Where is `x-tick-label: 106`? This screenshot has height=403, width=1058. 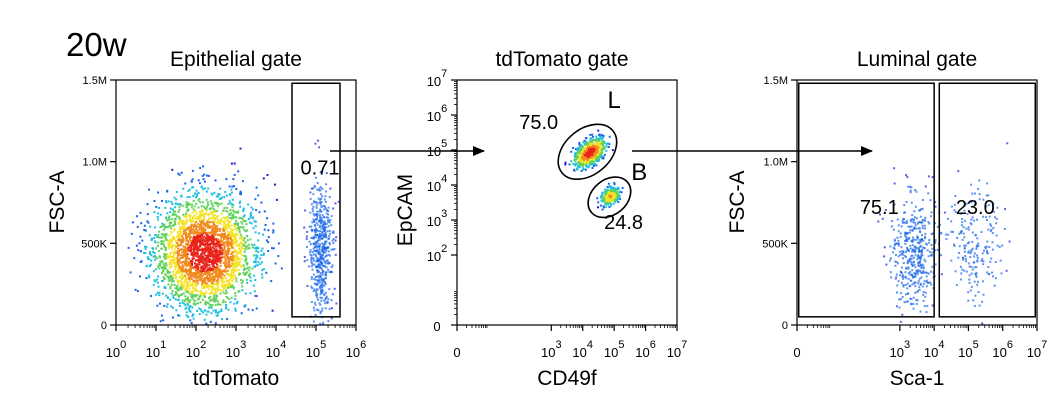
x-tick-label: 106 is located at coordinates (1002, 349).